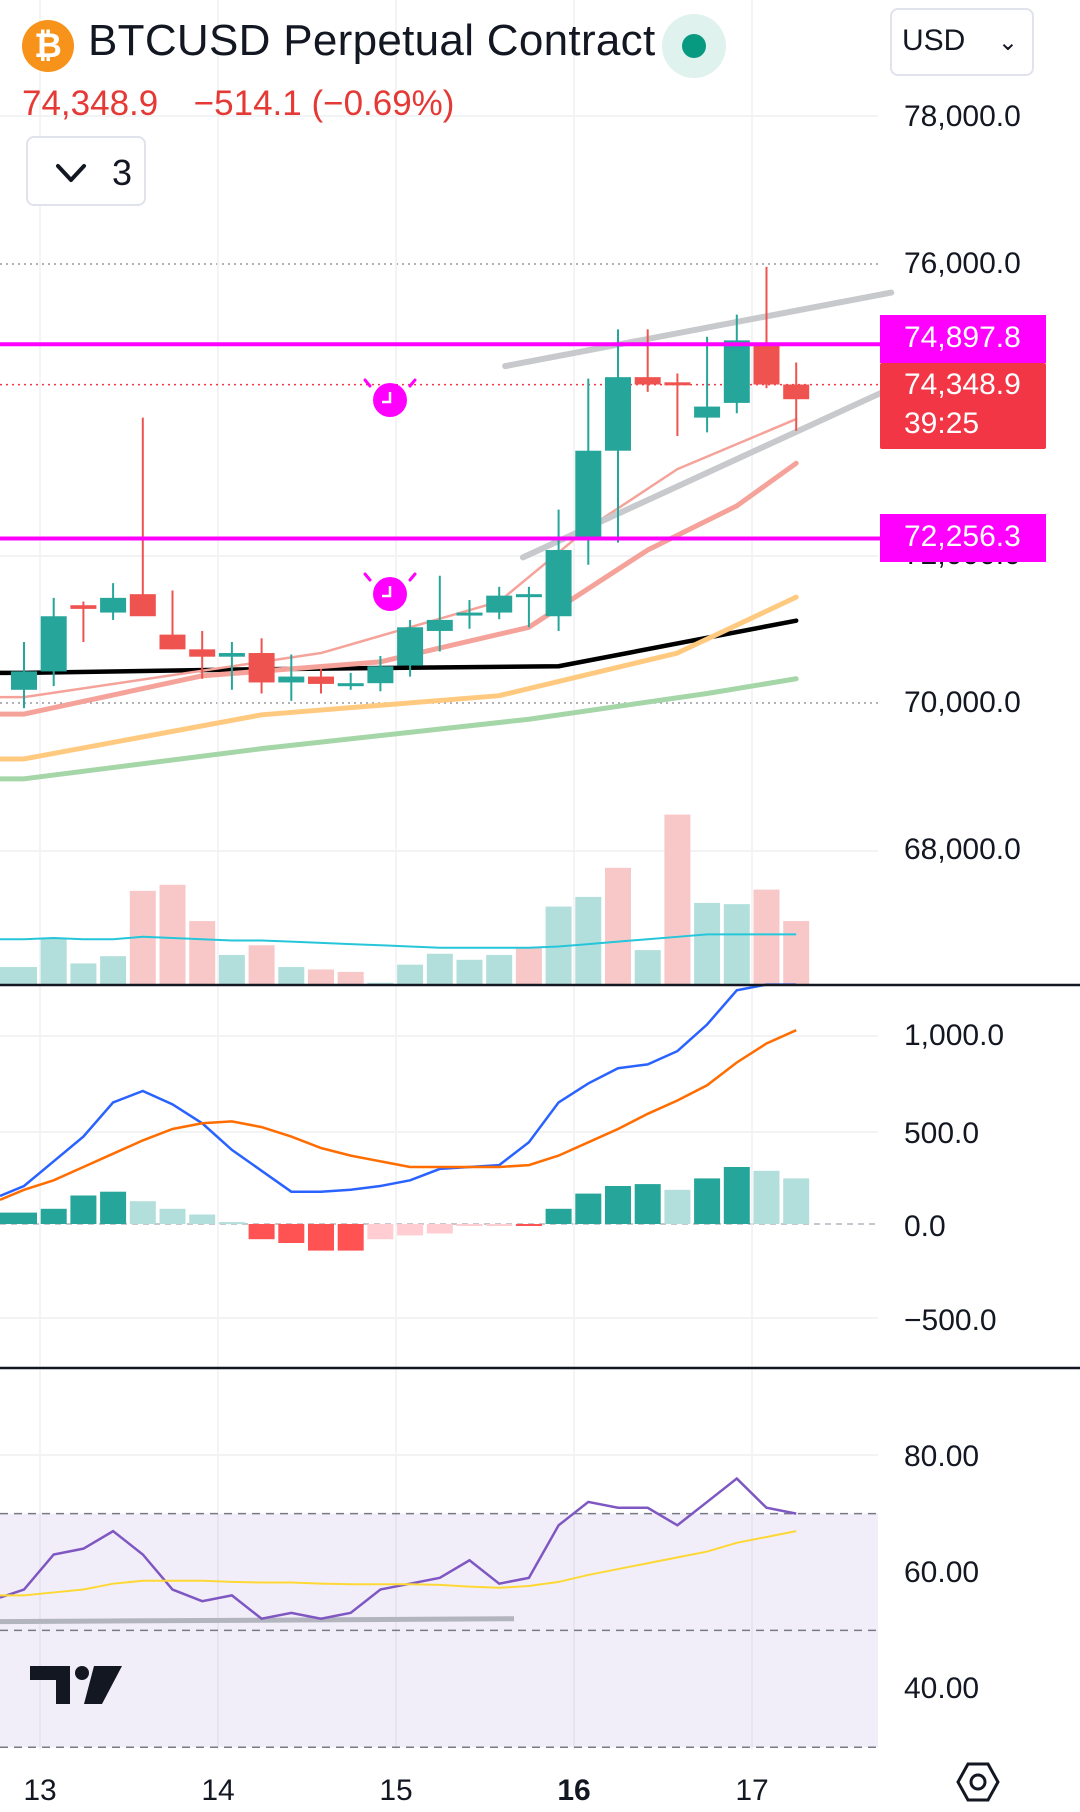 This screenshot has height=1812, width=1080. I want to click on rsi-trendline, so click(257, 1620).